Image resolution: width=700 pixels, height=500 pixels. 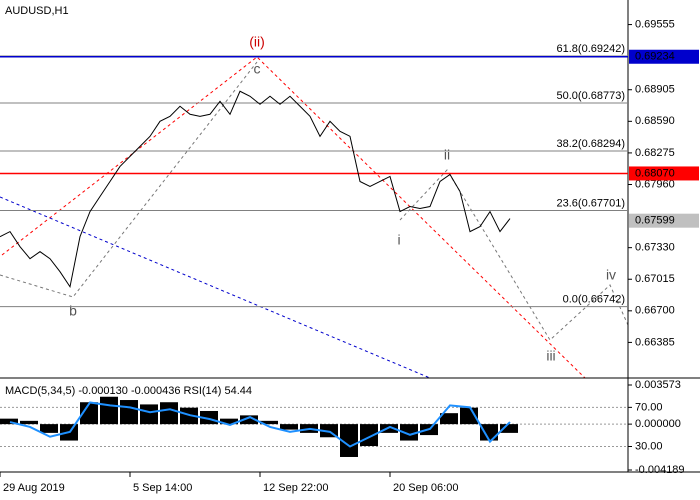 I want to click on wave-label: c, so click(x=257, y=69).